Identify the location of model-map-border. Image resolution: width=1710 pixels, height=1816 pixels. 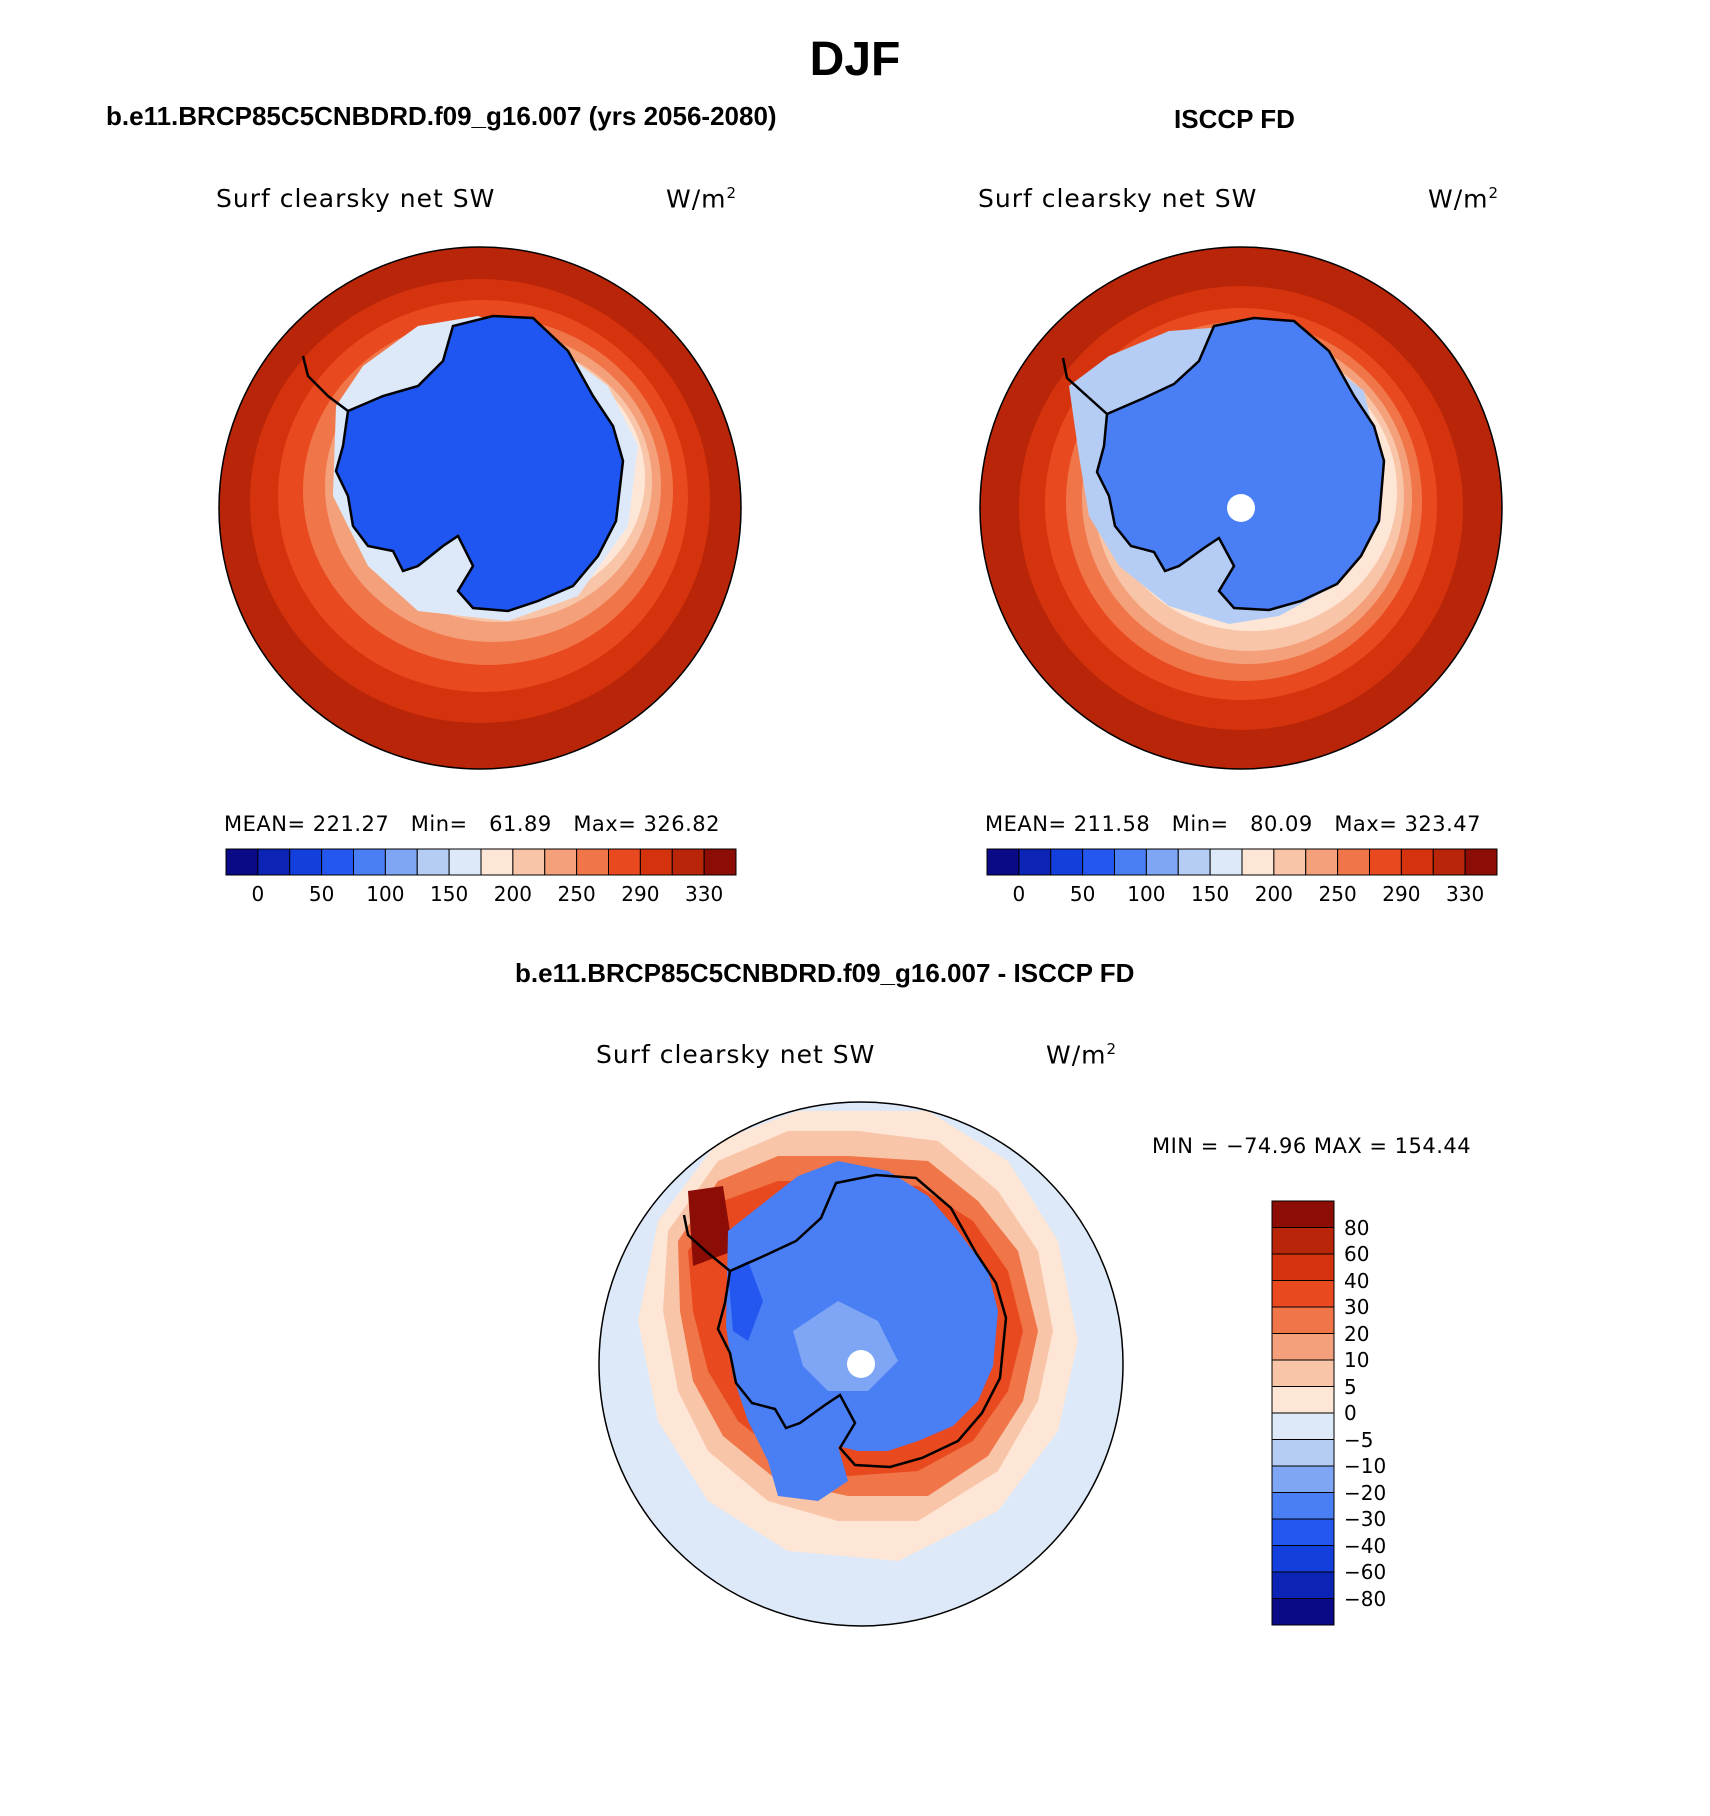
(480, 508).